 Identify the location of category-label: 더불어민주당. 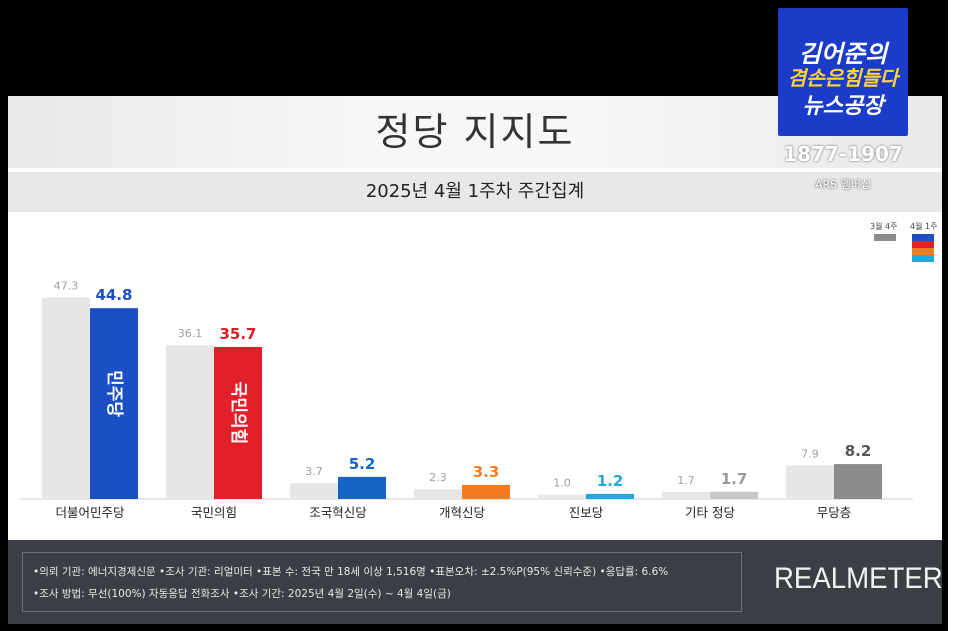
(90, 512).